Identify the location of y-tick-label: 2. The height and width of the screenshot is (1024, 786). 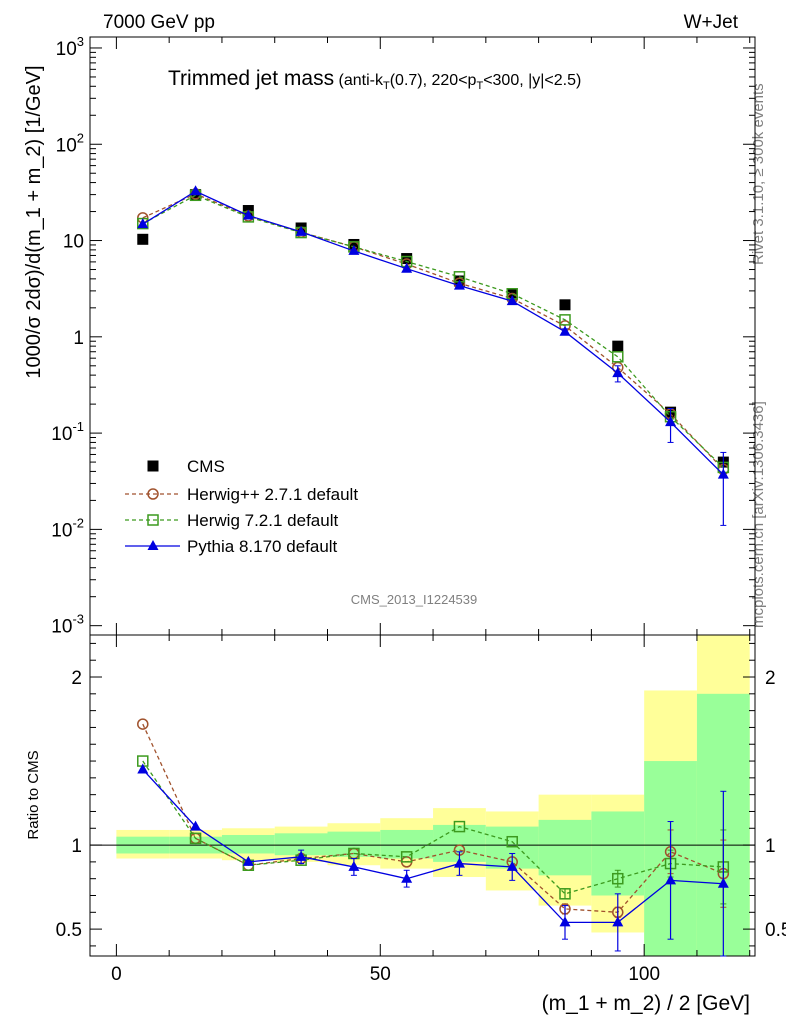
(76, 678).